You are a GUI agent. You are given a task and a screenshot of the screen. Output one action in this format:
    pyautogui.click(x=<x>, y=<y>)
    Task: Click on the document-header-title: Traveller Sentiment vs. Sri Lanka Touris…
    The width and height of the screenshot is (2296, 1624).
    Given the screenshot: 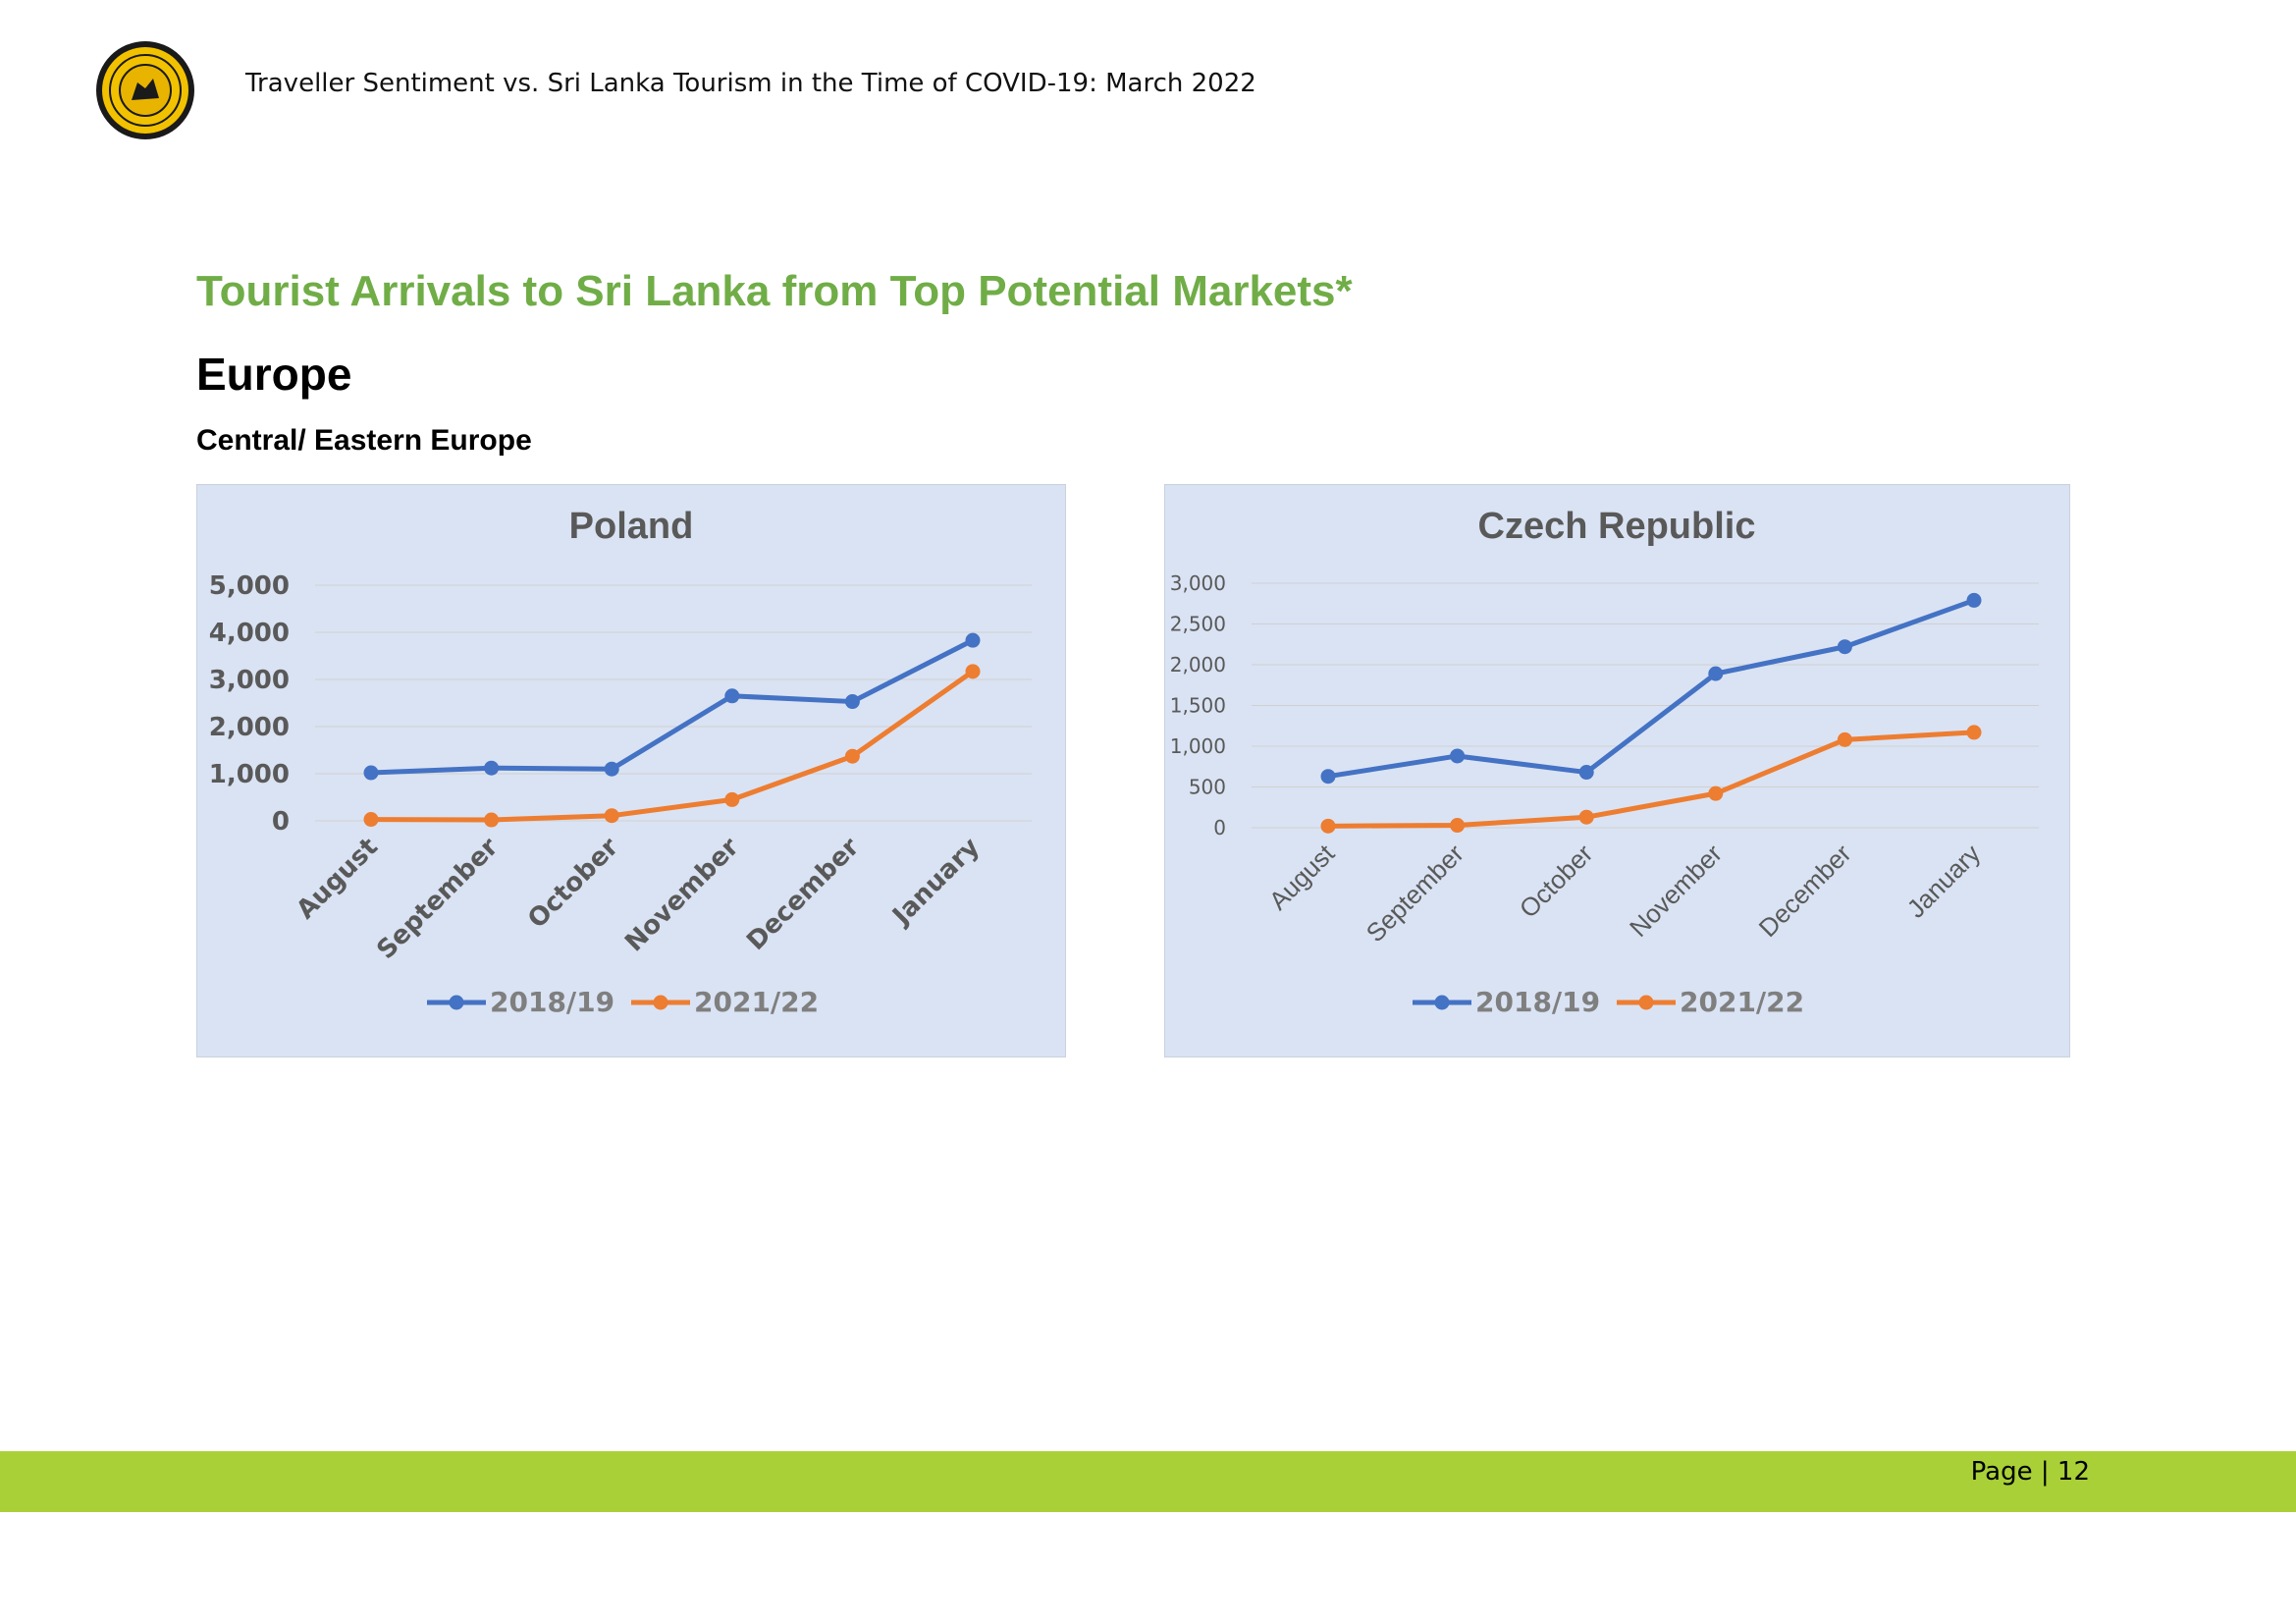 What is the action you would take?
    pyautogui.click(x=750, y=83)
    